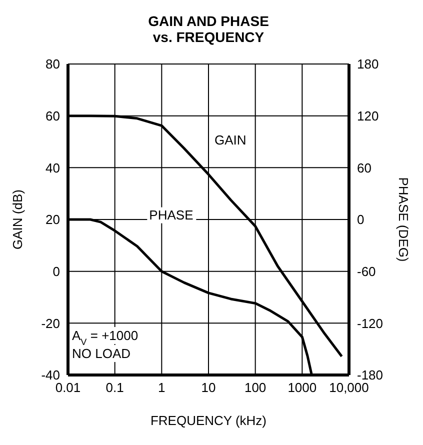 The image size is (423, 445). I want to click on text: PHASE, so click(171, 214).